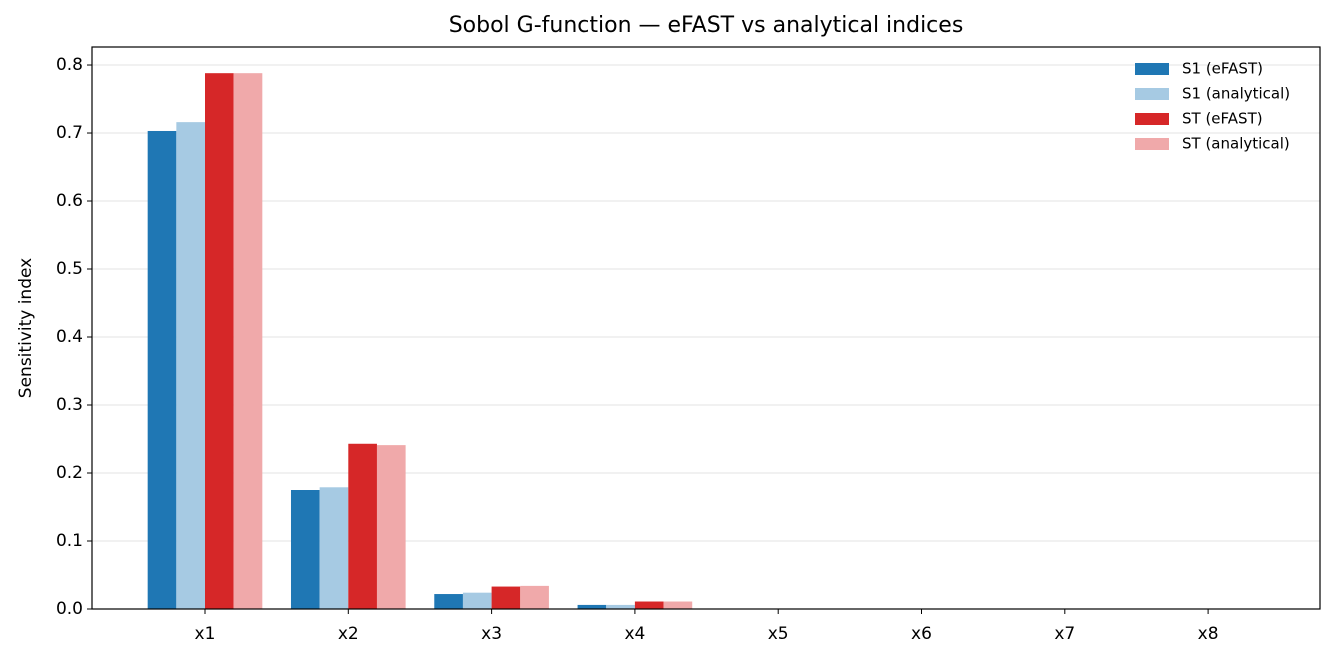 This screenshot has height=660, width=1335. I want to click on y-tick-label: 0.6, so click(69, 201).